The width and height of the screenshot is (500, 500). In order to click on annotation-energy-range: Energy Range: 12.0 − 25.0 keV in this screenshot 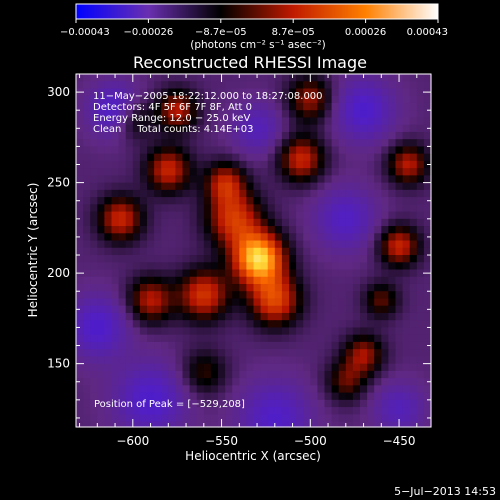, I will do `click(171, 118)`.